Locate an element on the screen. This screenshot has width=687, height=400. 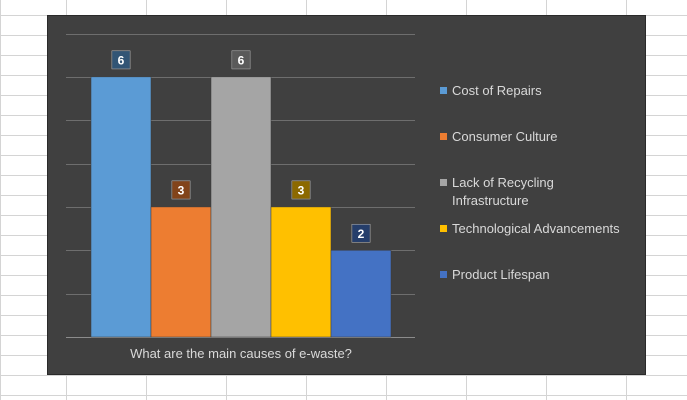
legend-item-product-lifespan: Product Lifespan is located at coordinates (540, 275).